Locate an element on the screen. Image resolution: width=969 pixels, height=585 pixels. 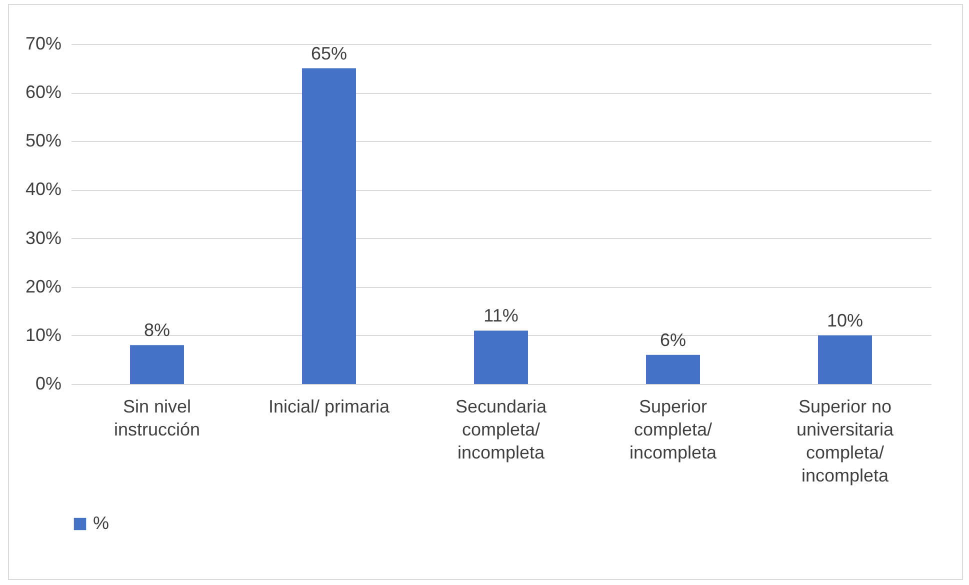
y-tick-label: 20% is located at coordinates (43, 286).